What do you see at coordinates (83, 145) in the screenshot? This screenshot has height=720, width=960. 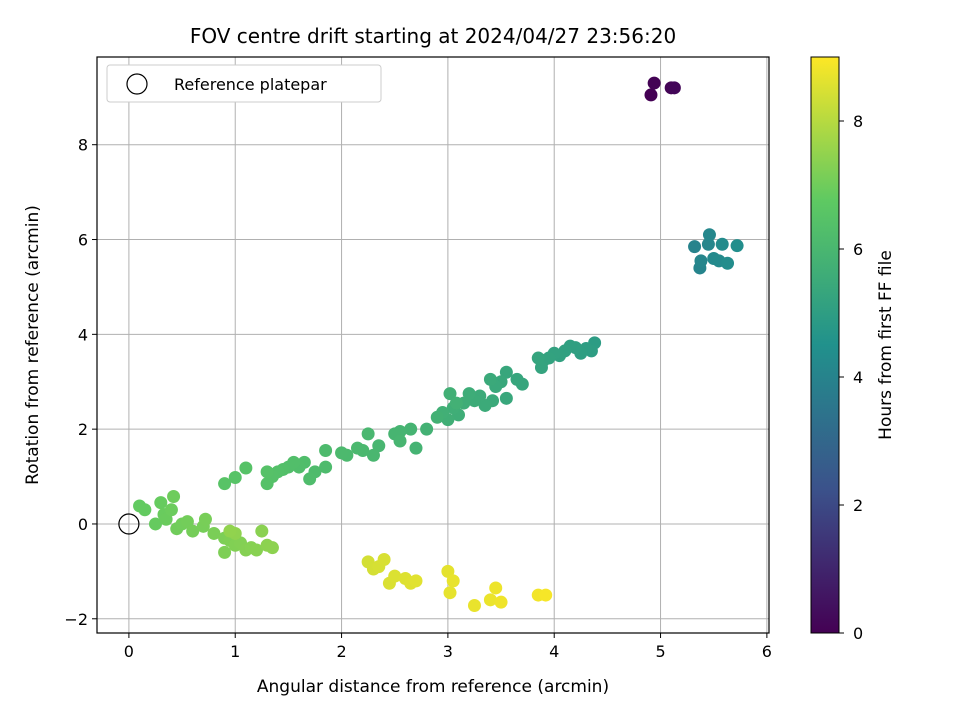 I see `y-tick-label: 8` at bounding box center [83, 145].